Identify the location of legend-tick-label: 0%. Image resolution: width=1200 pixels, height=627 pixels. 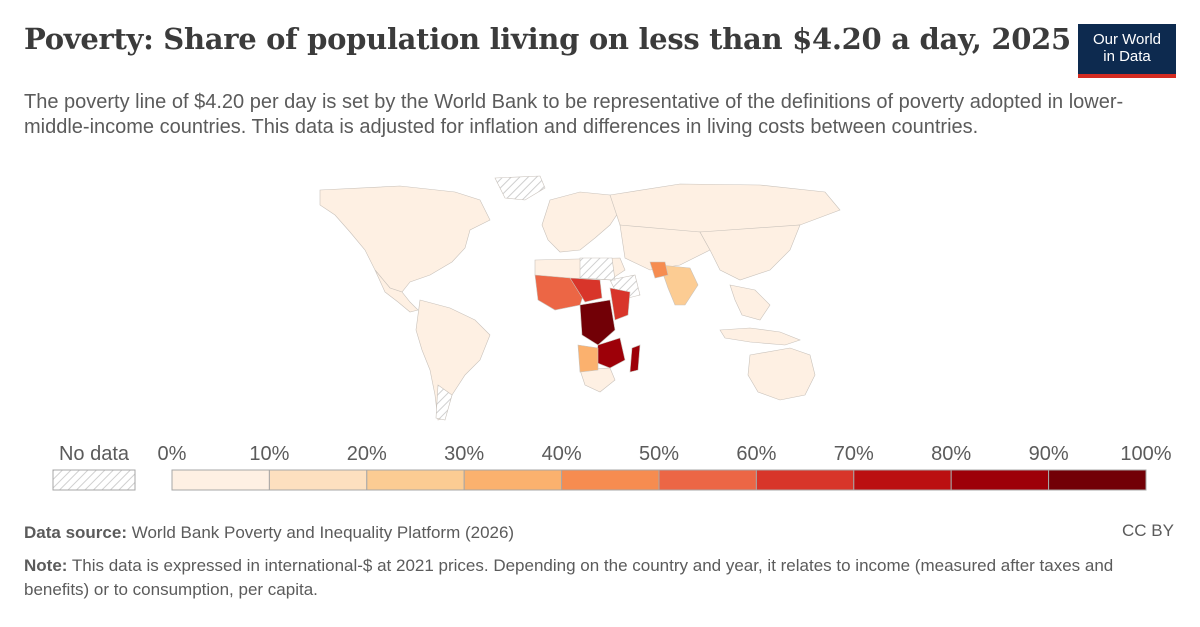
(172, 454).